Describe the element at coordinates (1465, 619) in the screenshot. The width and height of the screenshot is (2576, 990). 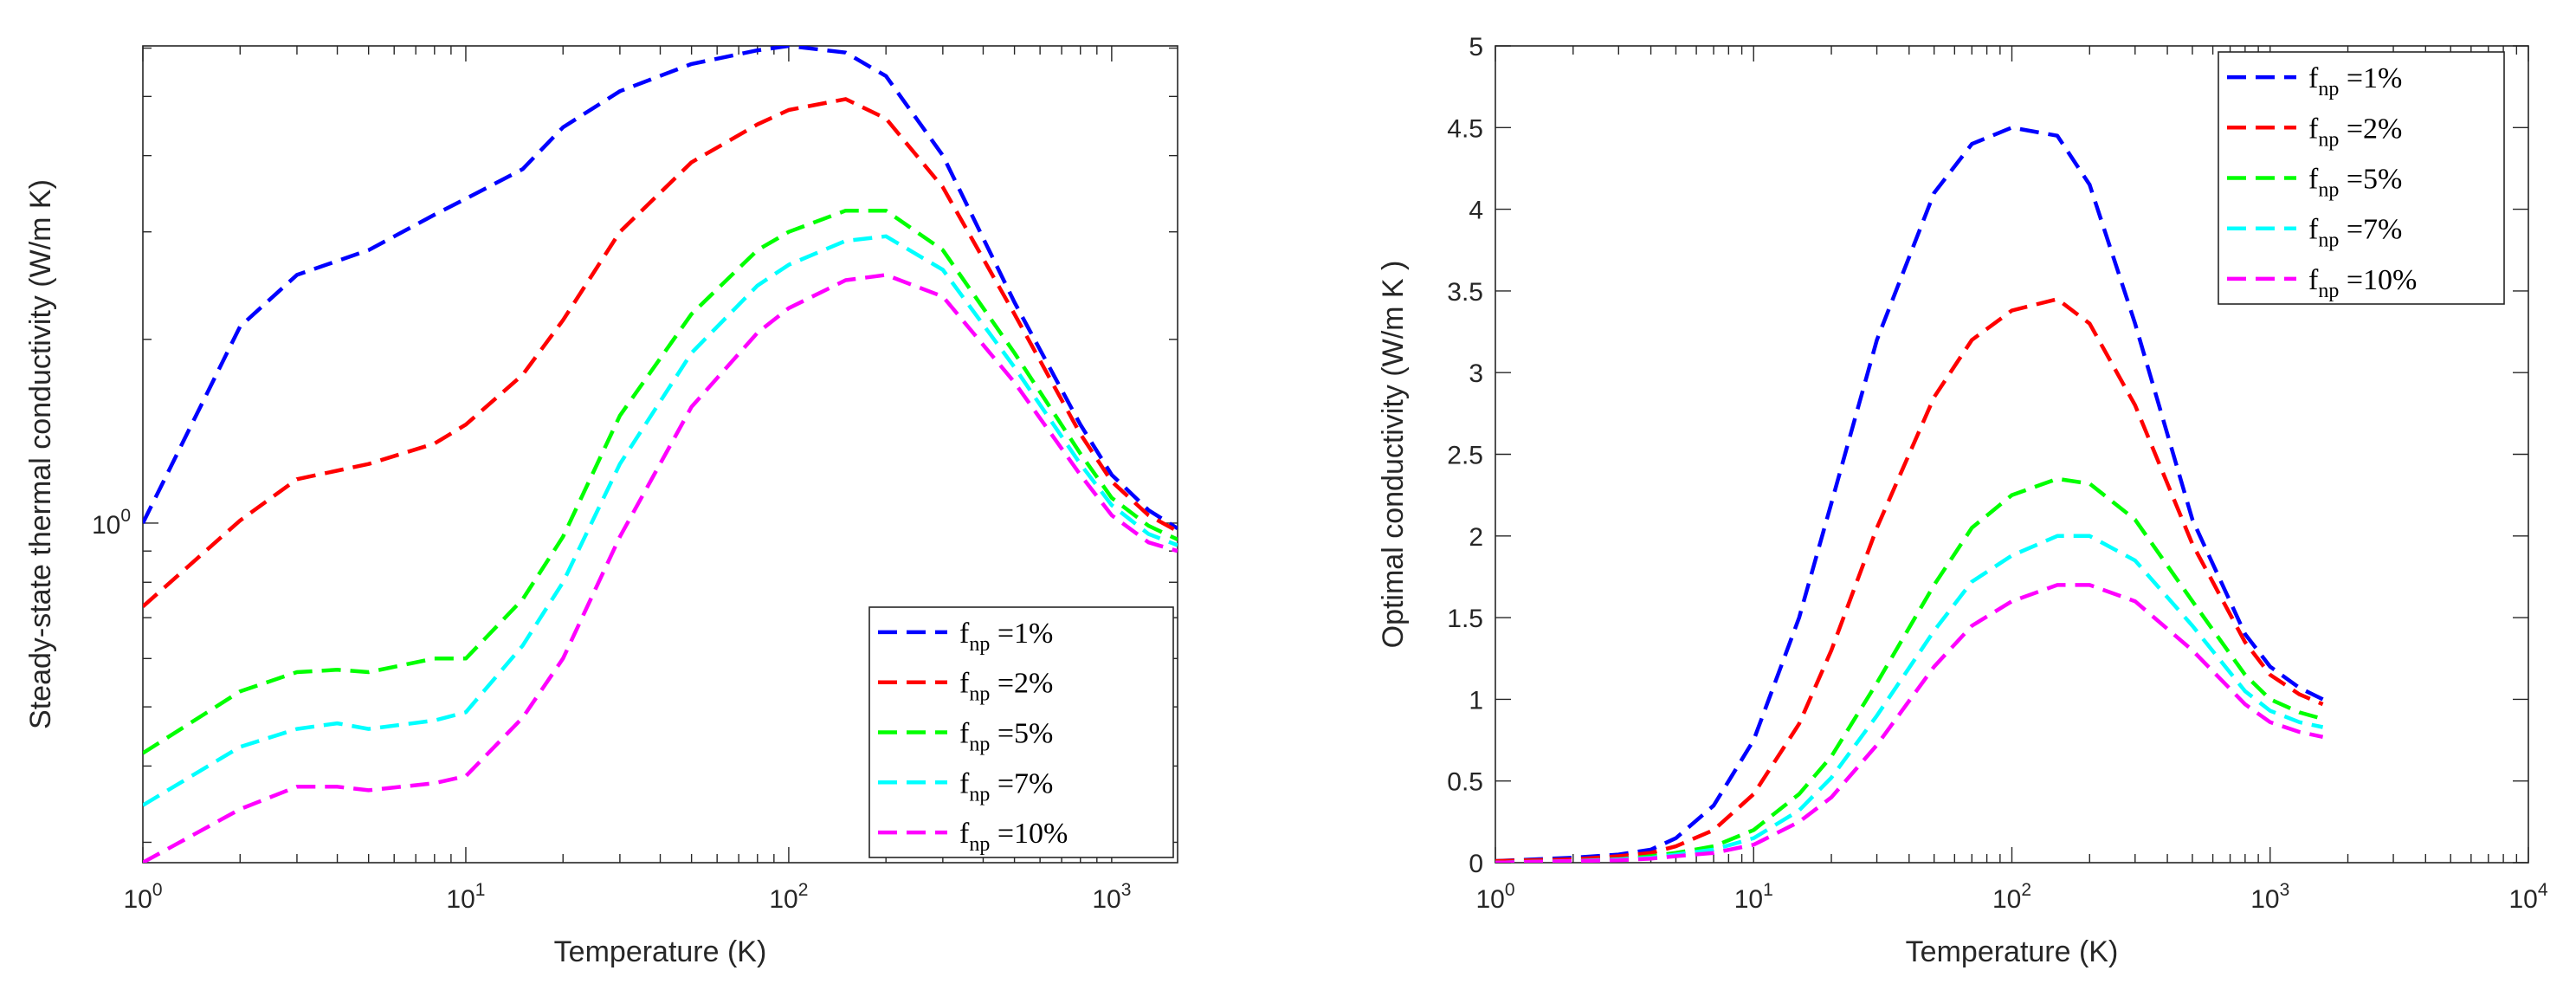
I see `y-tick-label: 1.5` at that location.